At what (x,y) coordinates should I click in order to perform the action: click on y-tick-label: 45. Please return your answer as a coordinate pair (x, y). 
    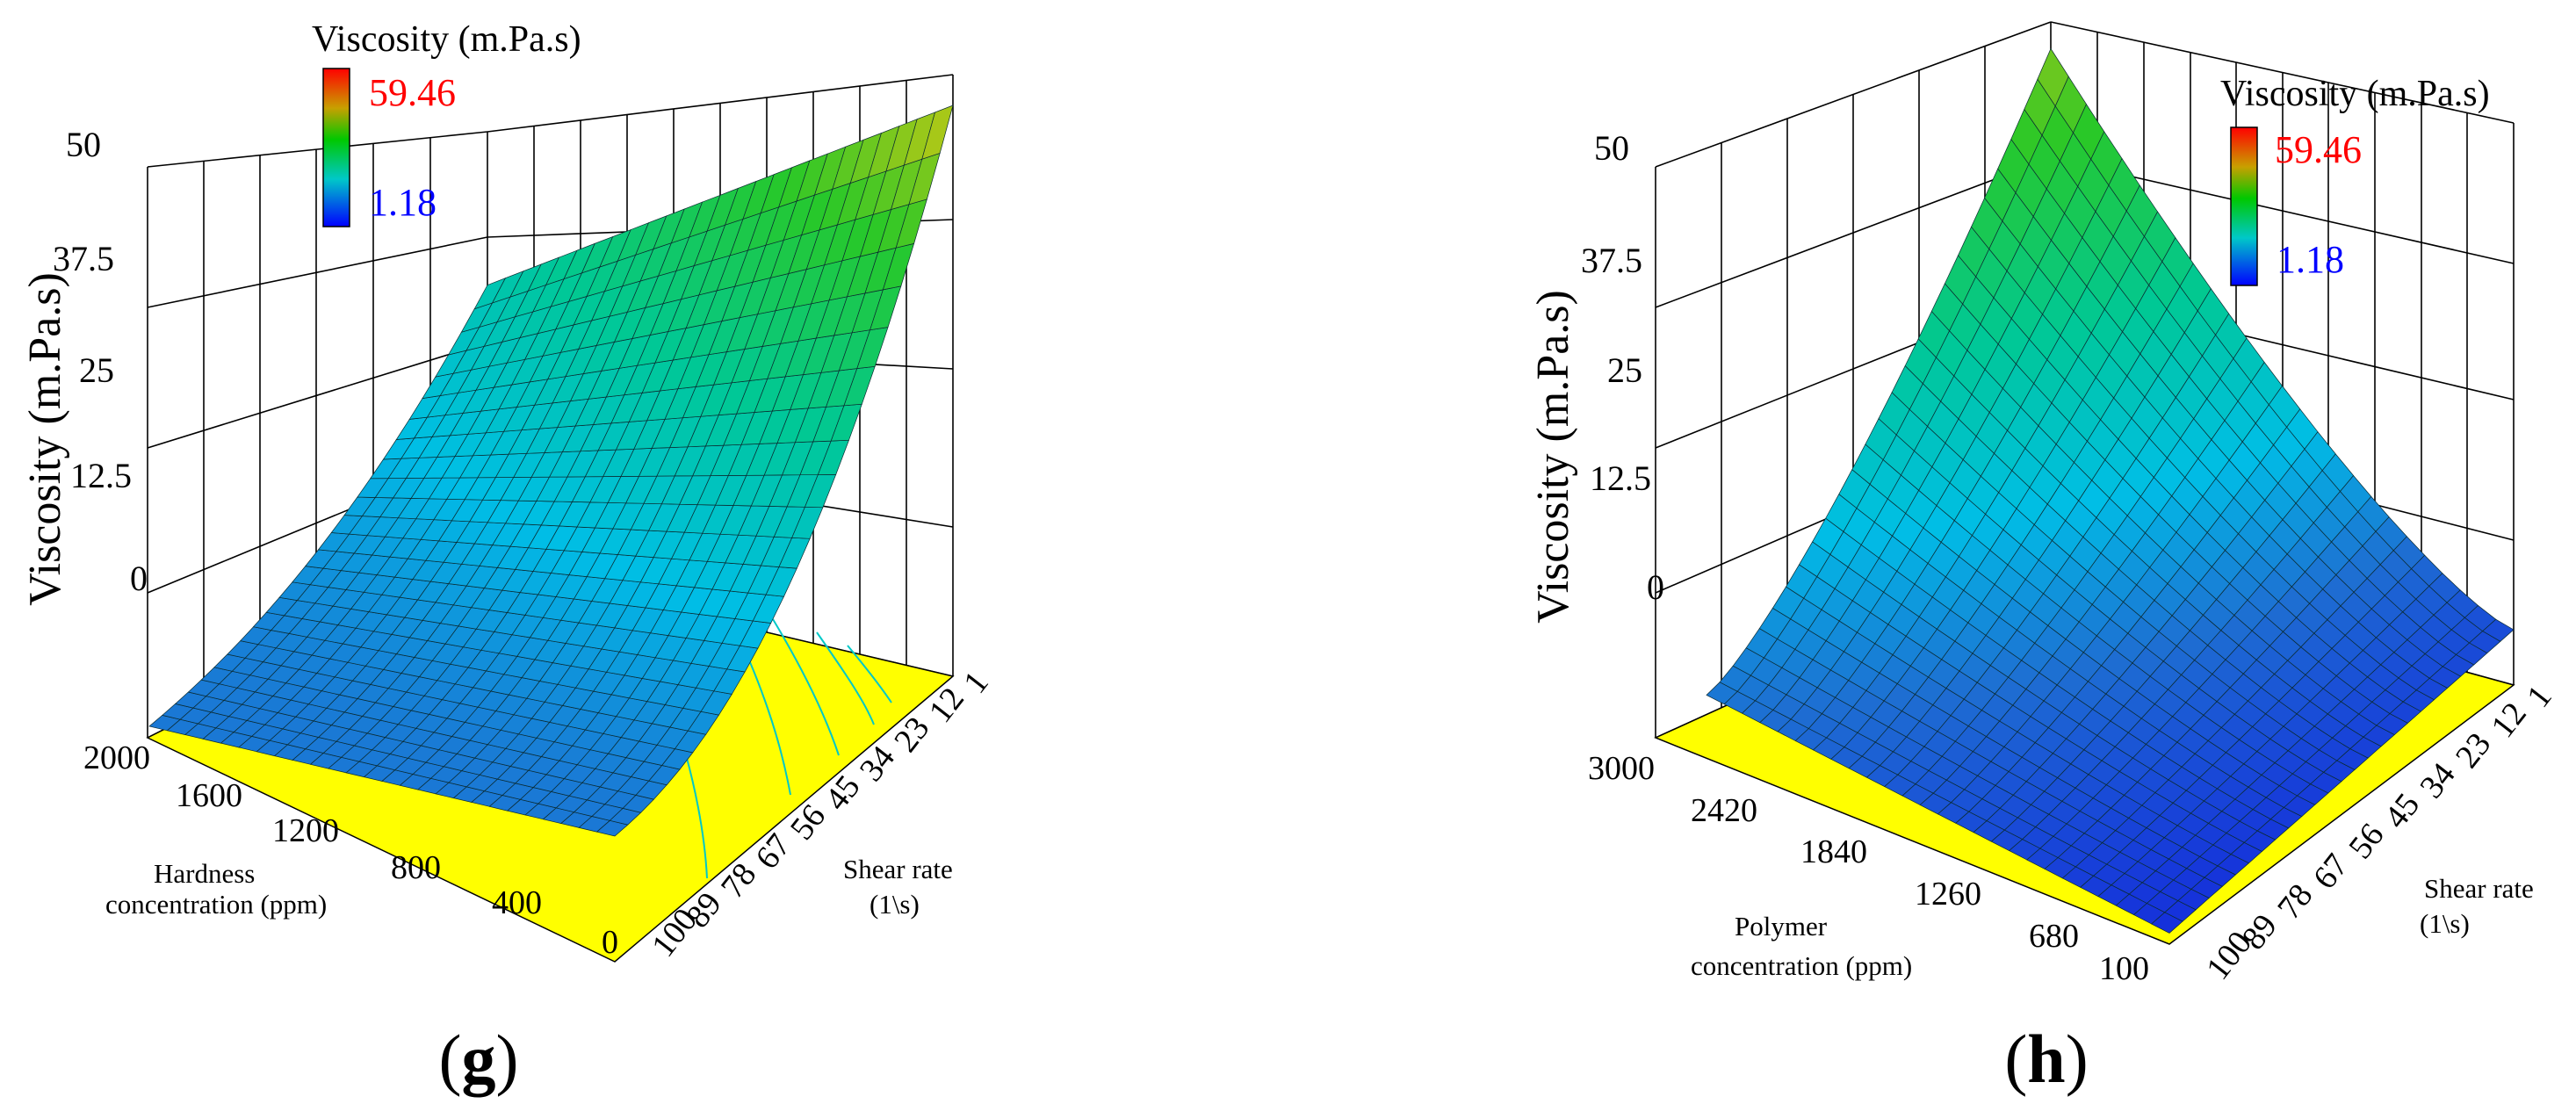
    Looking at the image, I should click on (2402, 811).